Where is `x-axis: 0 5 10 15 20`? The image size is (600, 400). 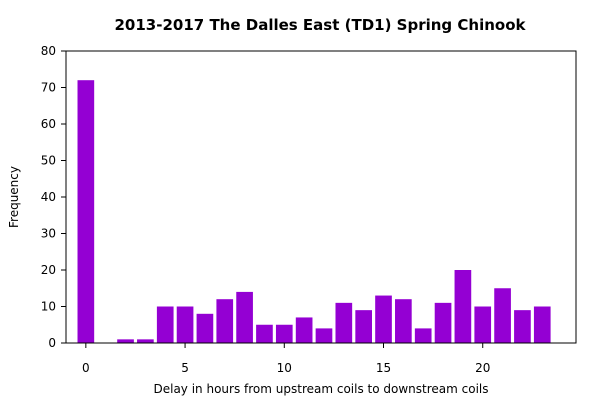
x-axis: 0 5 10 15 20 is located at coordinates (286, 359).